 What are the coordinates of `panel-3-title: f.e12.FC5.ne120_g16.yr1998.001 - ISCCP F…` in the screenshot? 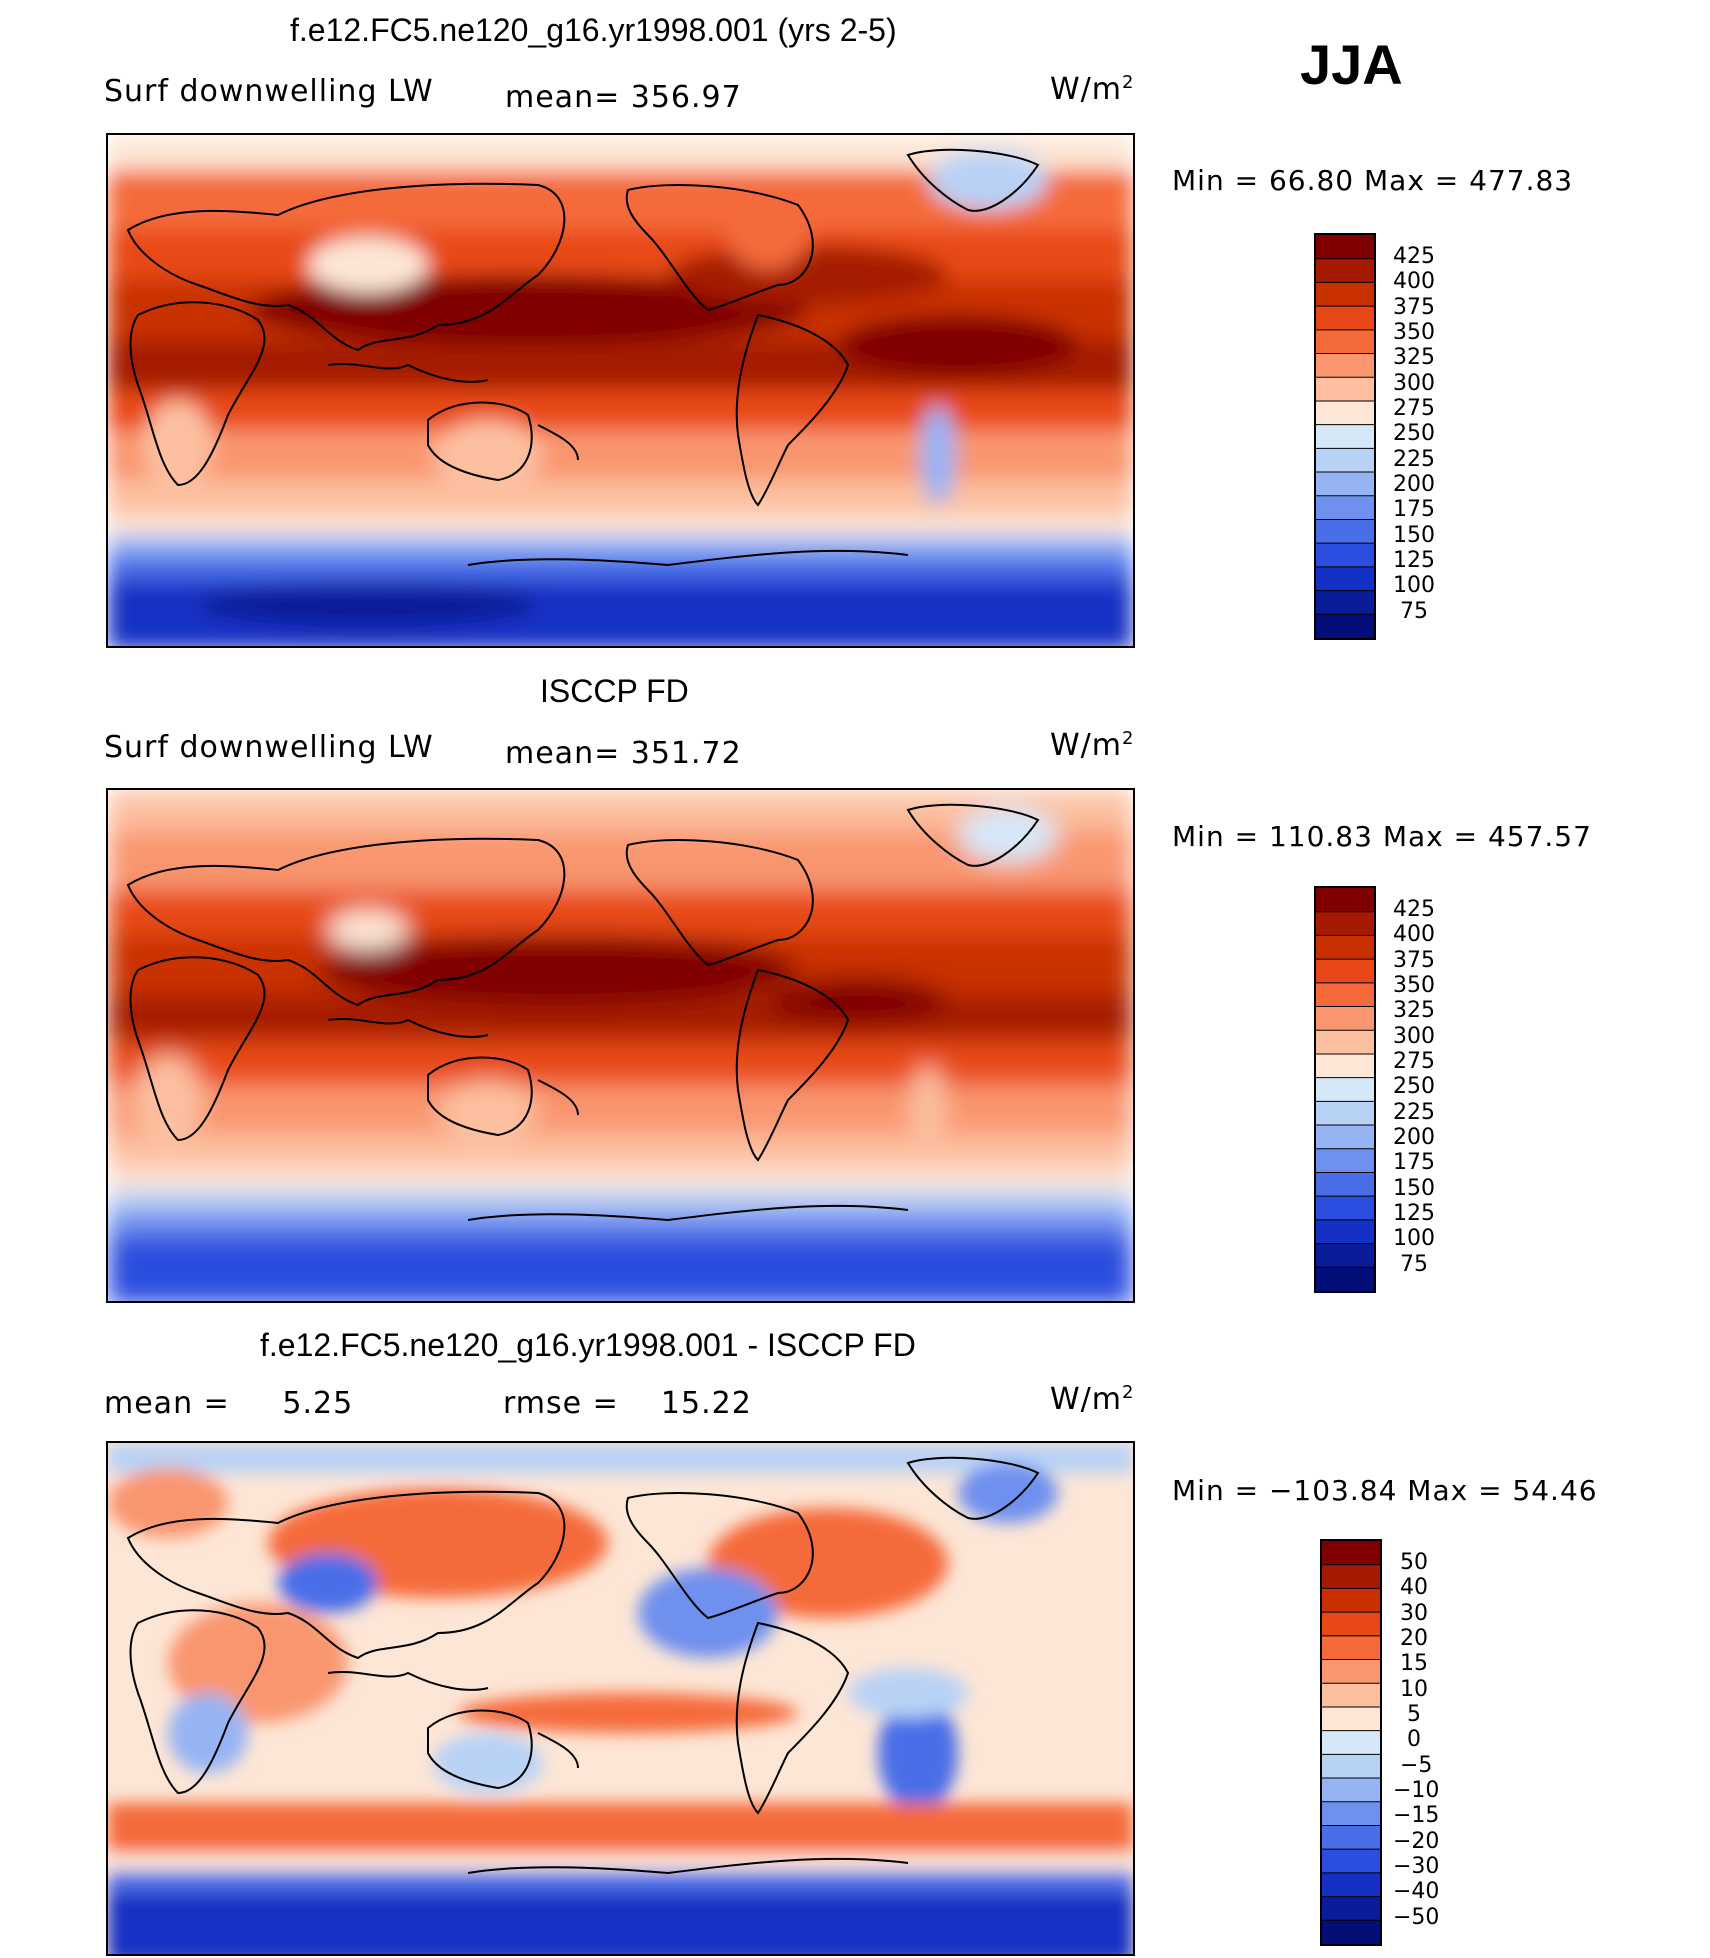 It's located at (588, 1345).